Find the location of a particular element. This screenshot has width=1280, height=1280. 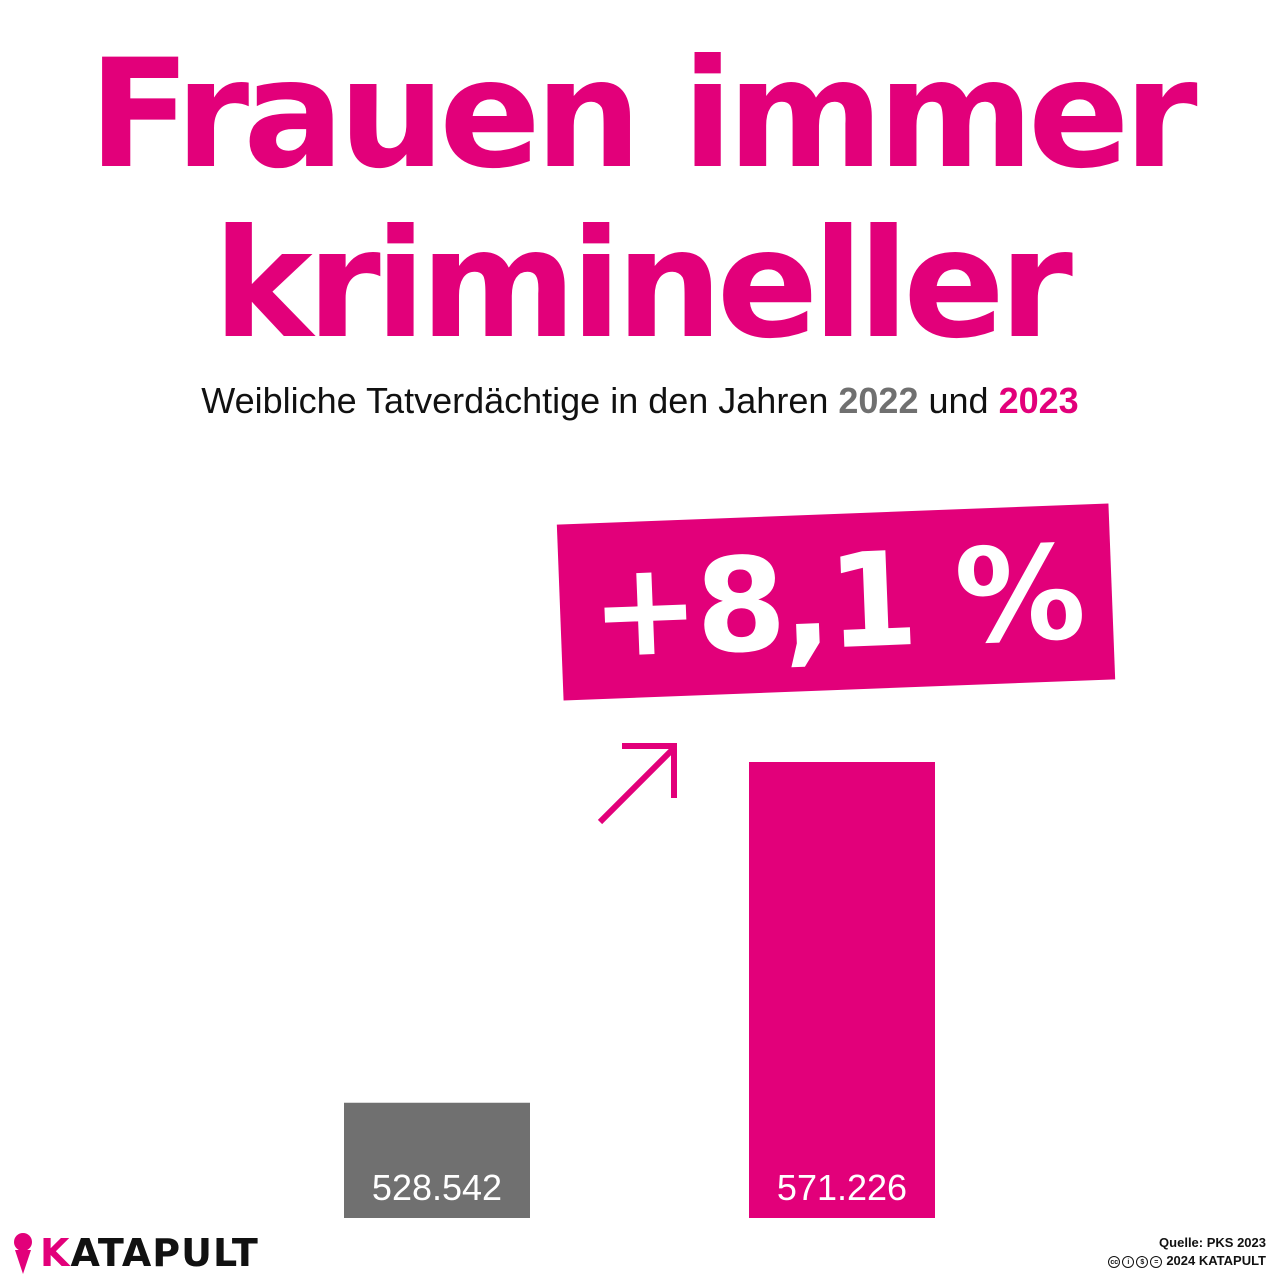

copyright-line: cc i $ = 2024 KATAPULT is located at coordinates (1187, 1261).